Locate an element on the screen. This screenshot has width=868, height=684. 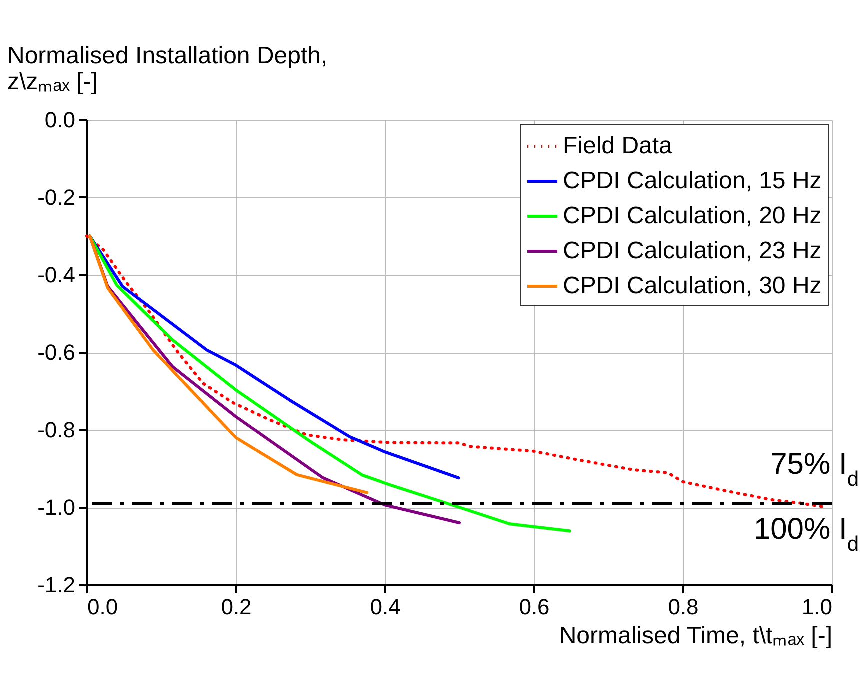
annotation: 75% I$_{d}$ is located at coordinates (814, 469).